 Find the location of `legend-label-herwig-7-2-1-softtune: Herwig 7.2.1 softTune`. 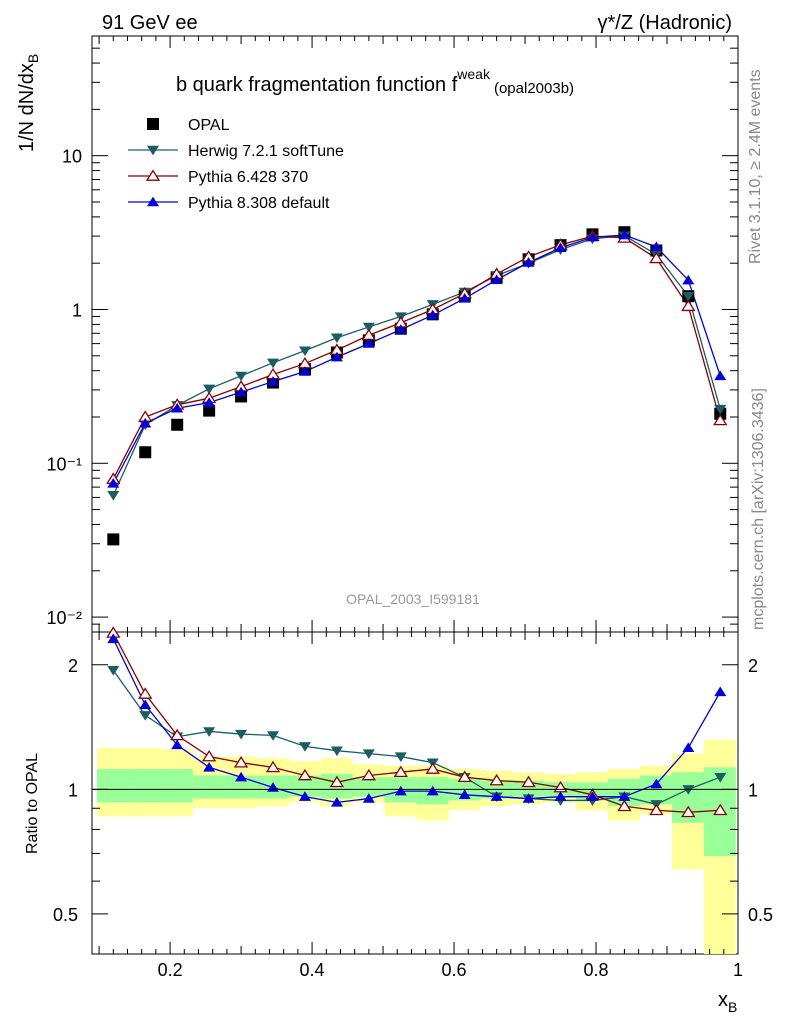

legend-label-herwig-7-2-1-softtune: Herwig 7.2.1 softTune is located at coordinates (266, 151).